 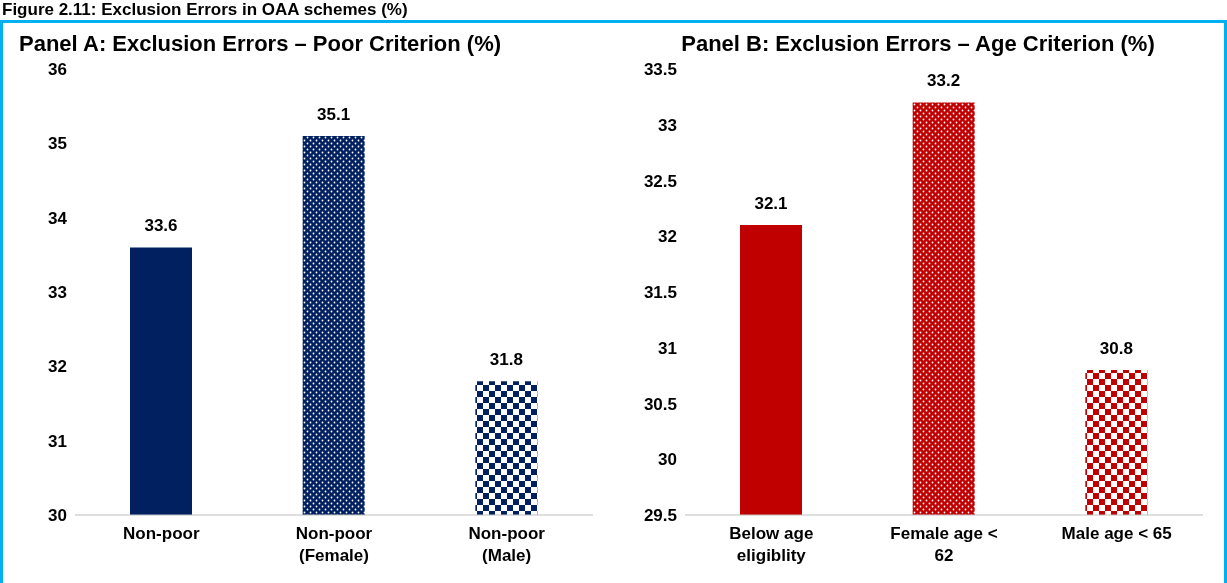 I want to click on x-tick-label: Non-poor, so click(x=161, y=533).